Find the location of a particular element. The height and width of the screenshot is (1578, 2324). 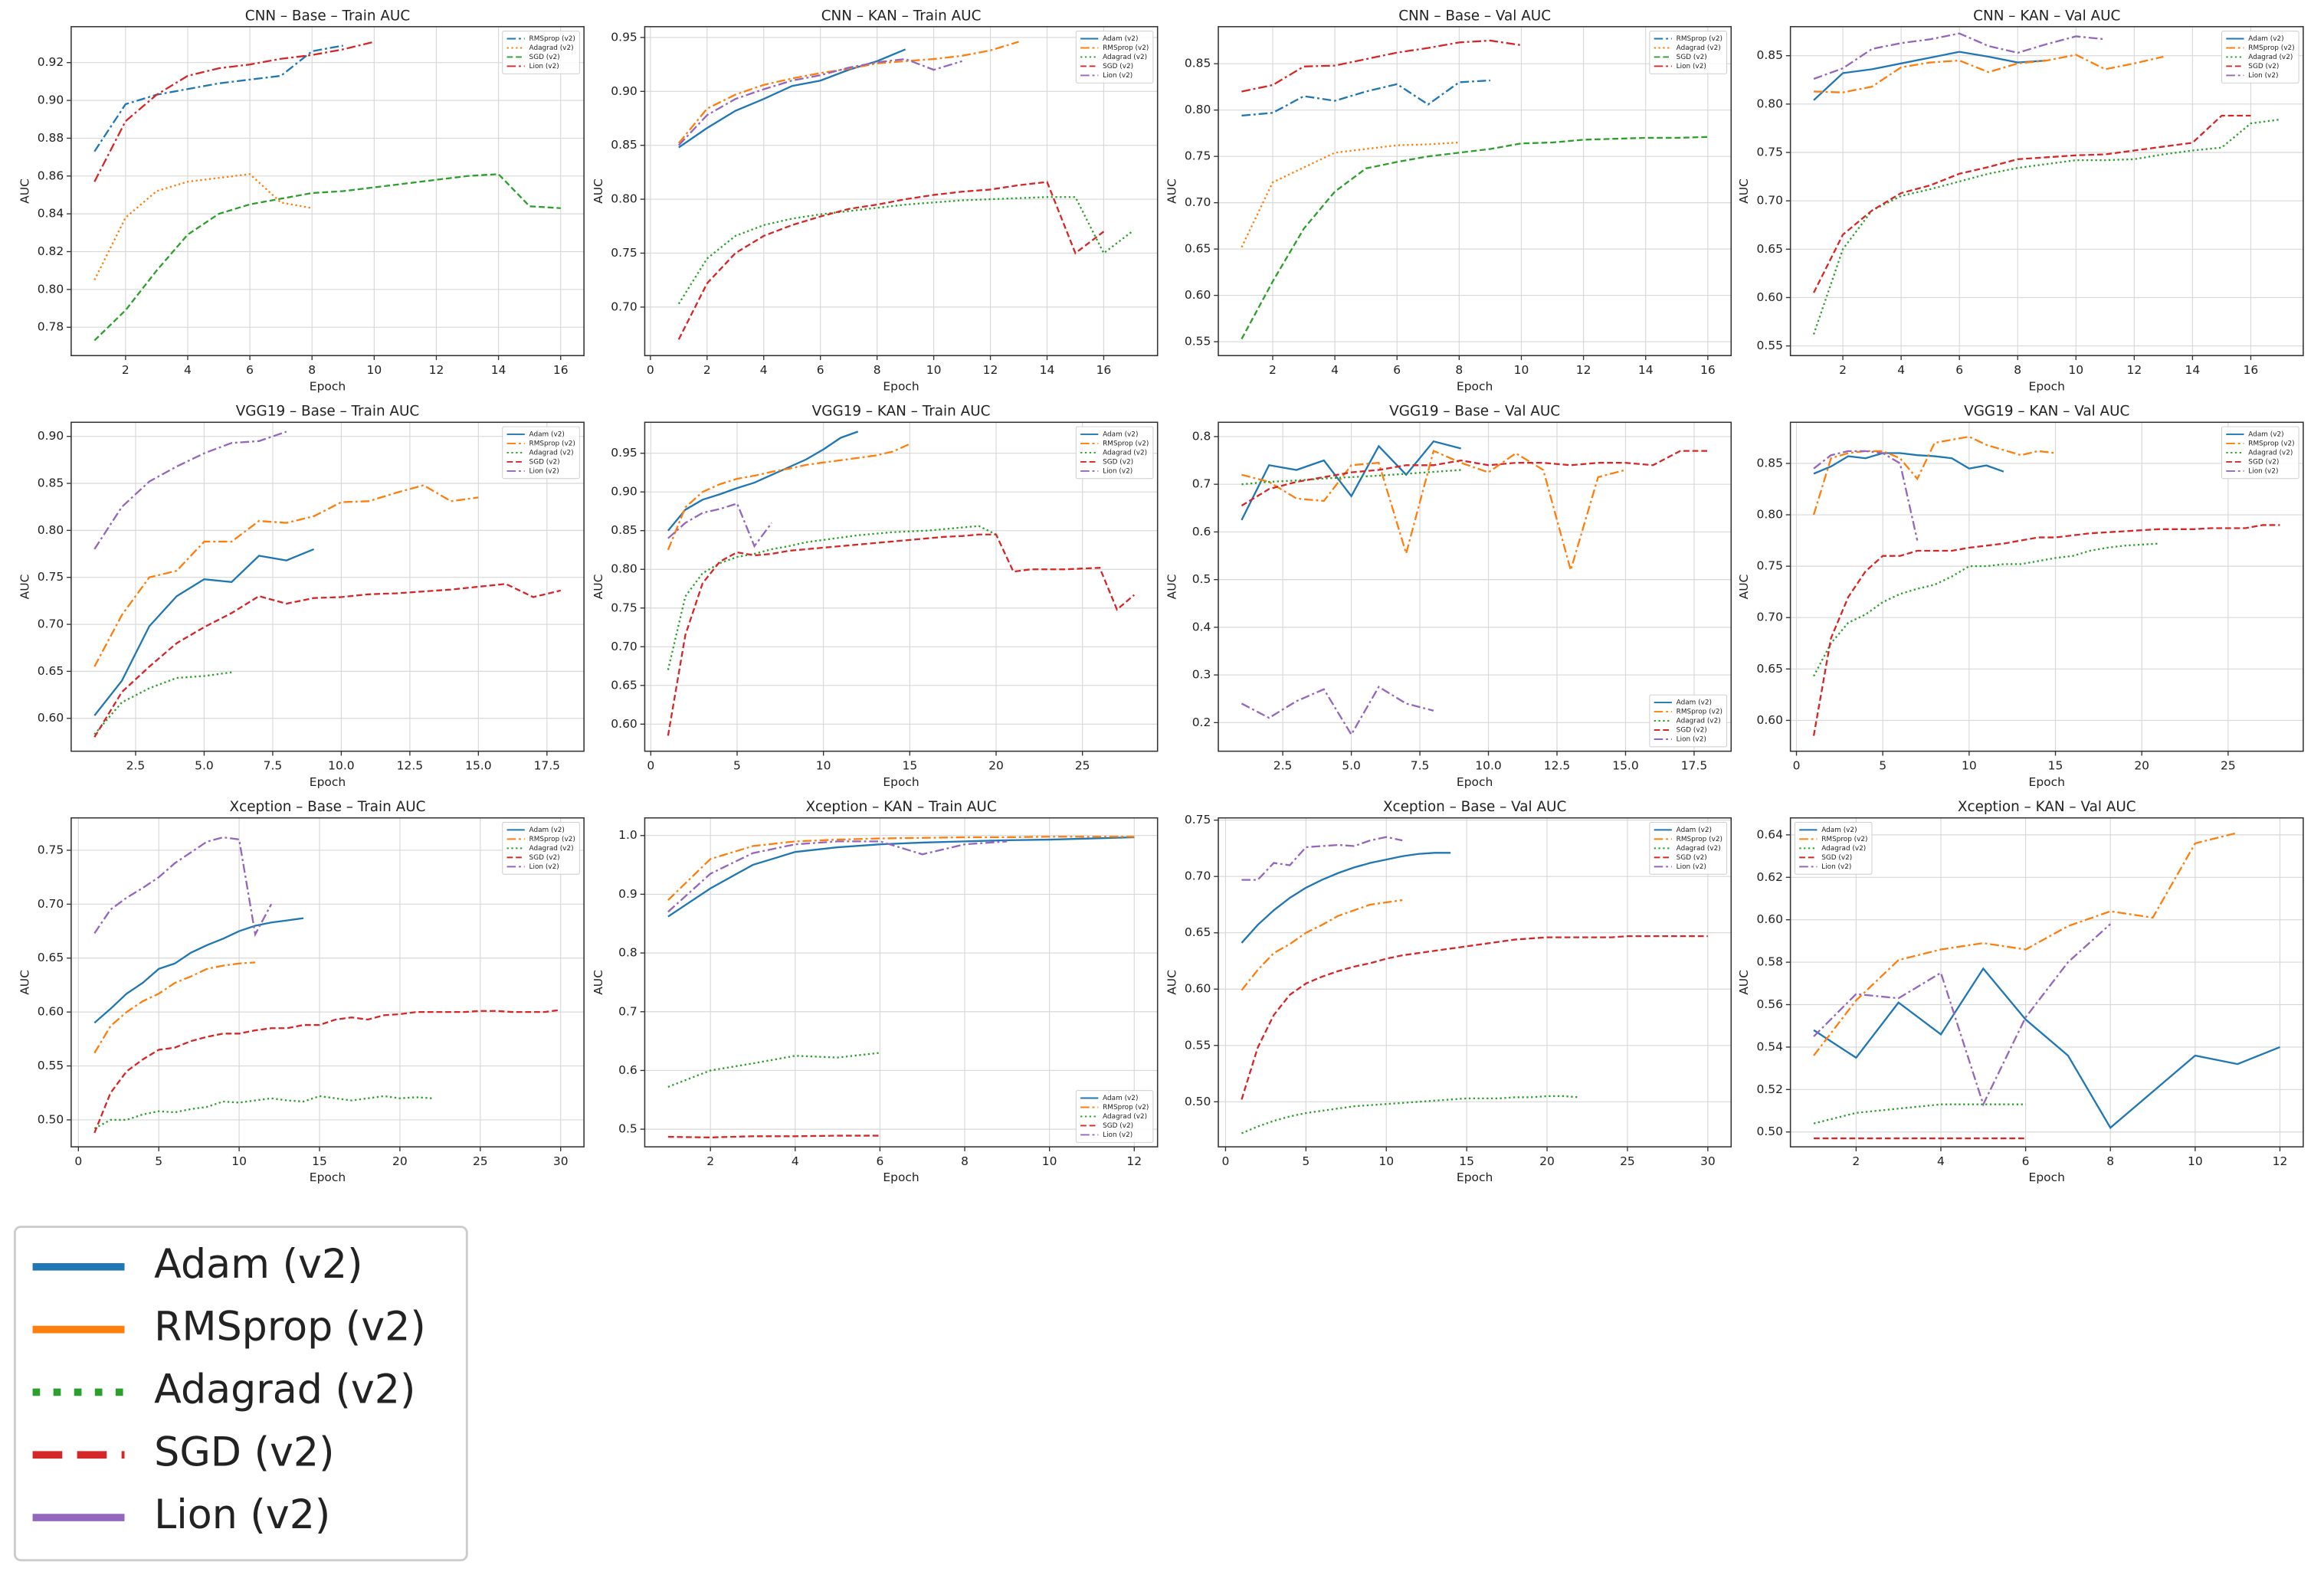

main-legend-box is located at coordinates (240, 1394).